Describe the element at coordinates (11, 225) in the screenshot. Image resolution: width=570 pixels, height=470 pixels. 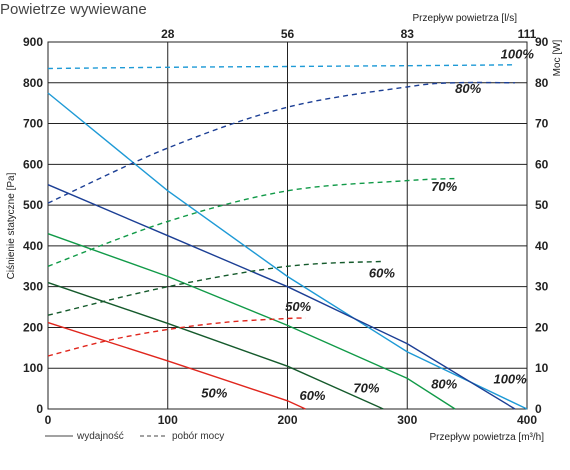
I see `left-axis-label: Ciśnienie statyczne [Pa]` at that location.